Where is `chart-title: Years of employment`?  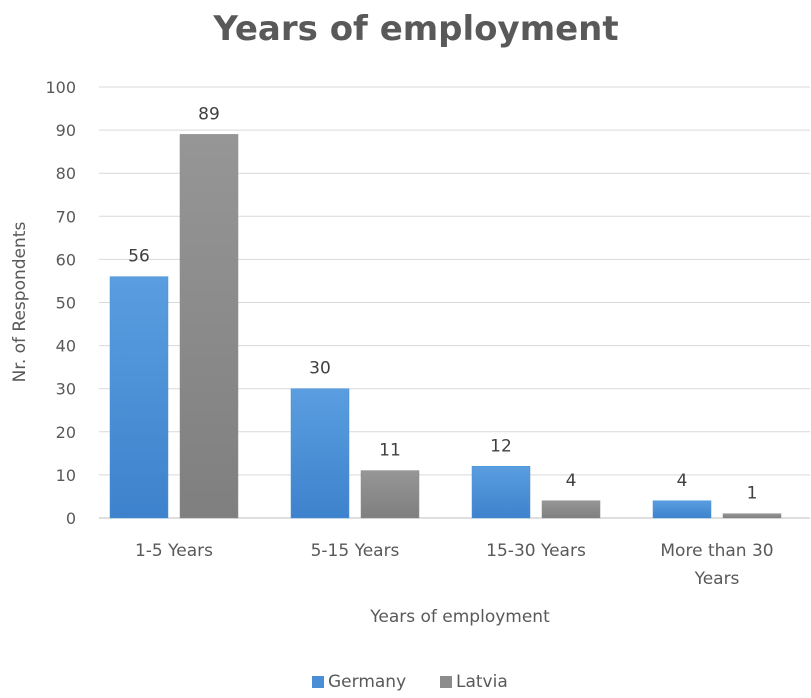
chart-title: Years of employment is located at coordinates (415, 29).